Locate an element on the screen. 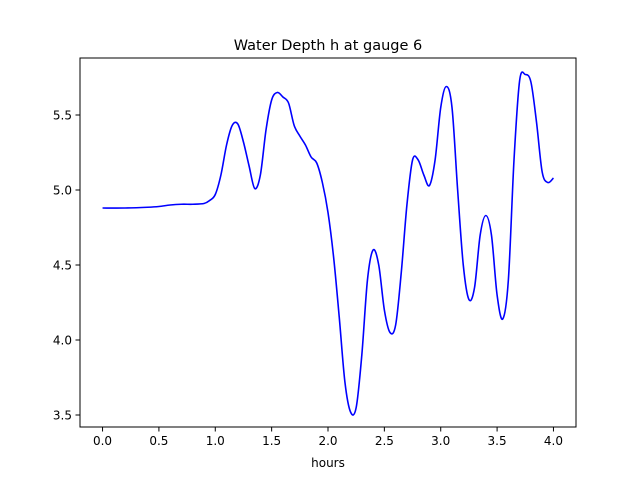 The image size is (640, 480). x-tick-label: 3.5 is located at coordinates (497, 441).